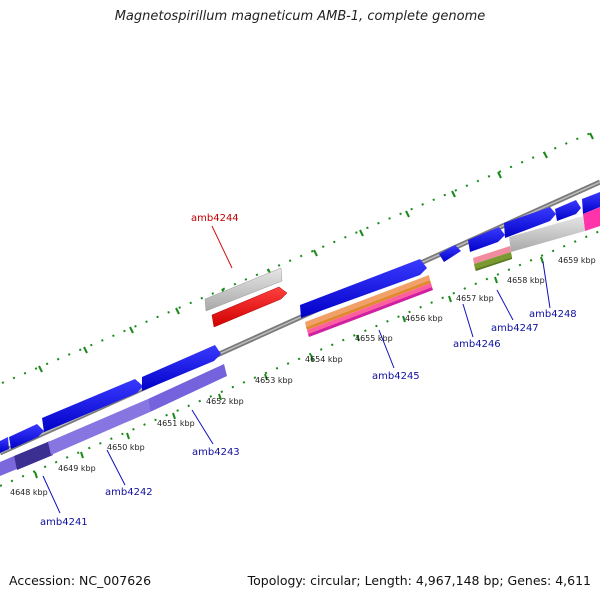 The height and width of the screenshot is (600, 600). I want to click on scale-label: 4650 kbp, so click(126, 447).